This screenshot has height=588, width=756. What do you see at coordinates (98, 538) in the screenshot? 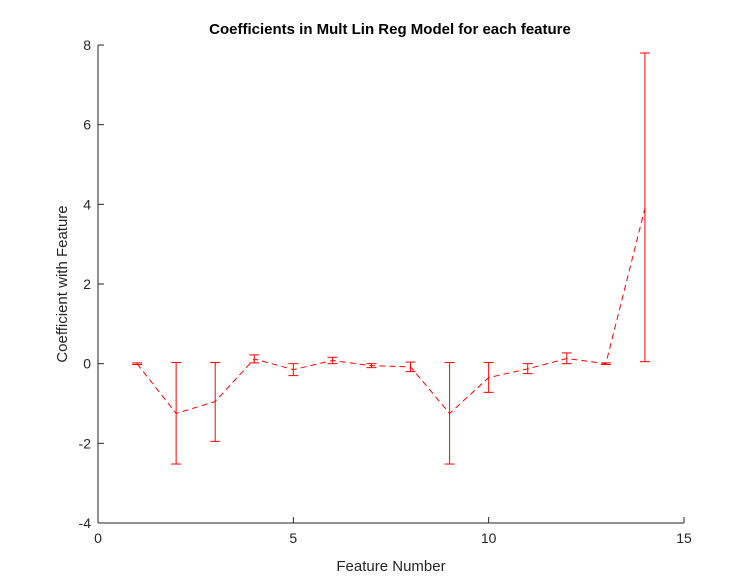
I see `x-tick-label: 0` at bounding box center [98, 538].